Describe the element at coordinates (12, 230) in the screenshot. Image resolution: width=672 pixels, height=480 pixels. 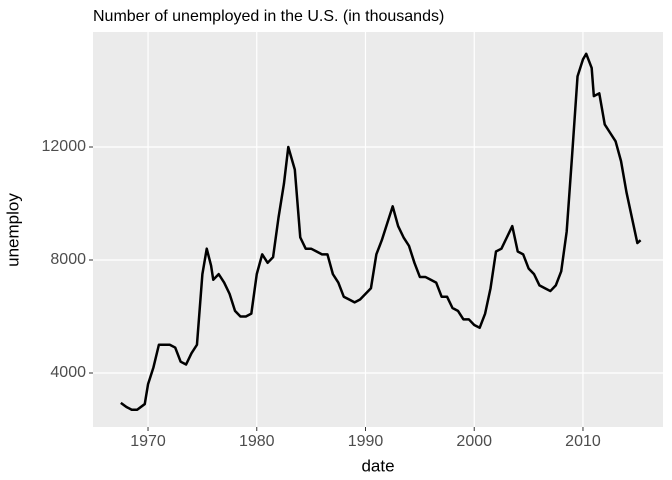
I see `y-axis-title: unemploy` at that location.